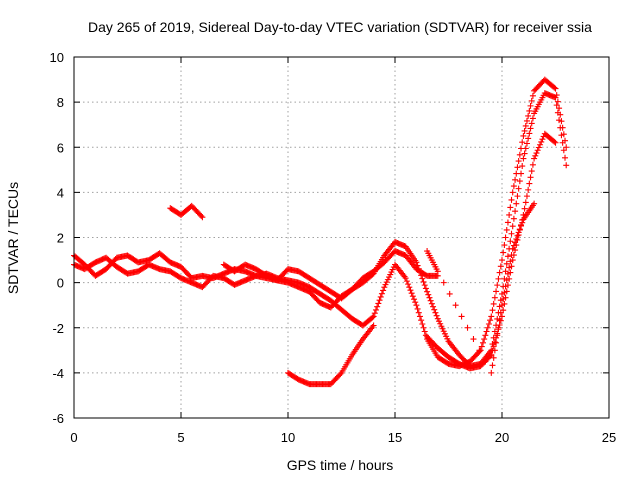 The height and width of the screenshot is (480, 640). Describe the element at coordinates (288, 437) in the screenshot. I see `x-tick-label: 10` at that location.